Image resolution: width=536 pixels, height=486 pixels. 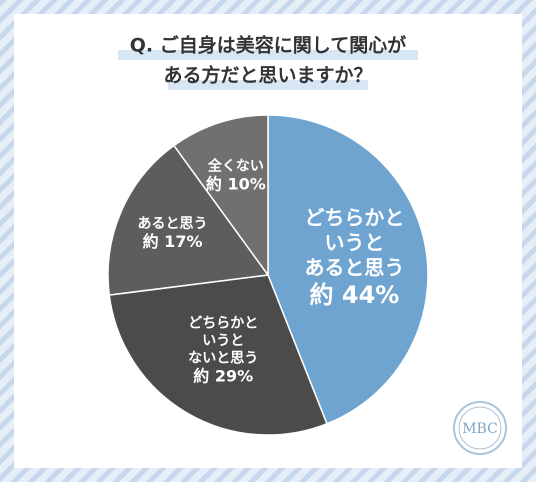 I want to click on value-label: 約 10%, so click(x=236, y=183).